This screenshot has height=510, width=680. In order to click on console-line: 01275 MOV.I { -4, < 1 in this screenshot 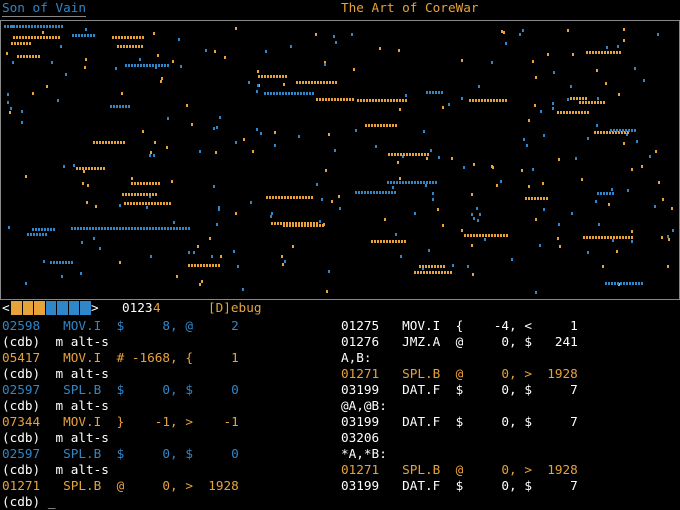, I will do `click(459, 325)`.